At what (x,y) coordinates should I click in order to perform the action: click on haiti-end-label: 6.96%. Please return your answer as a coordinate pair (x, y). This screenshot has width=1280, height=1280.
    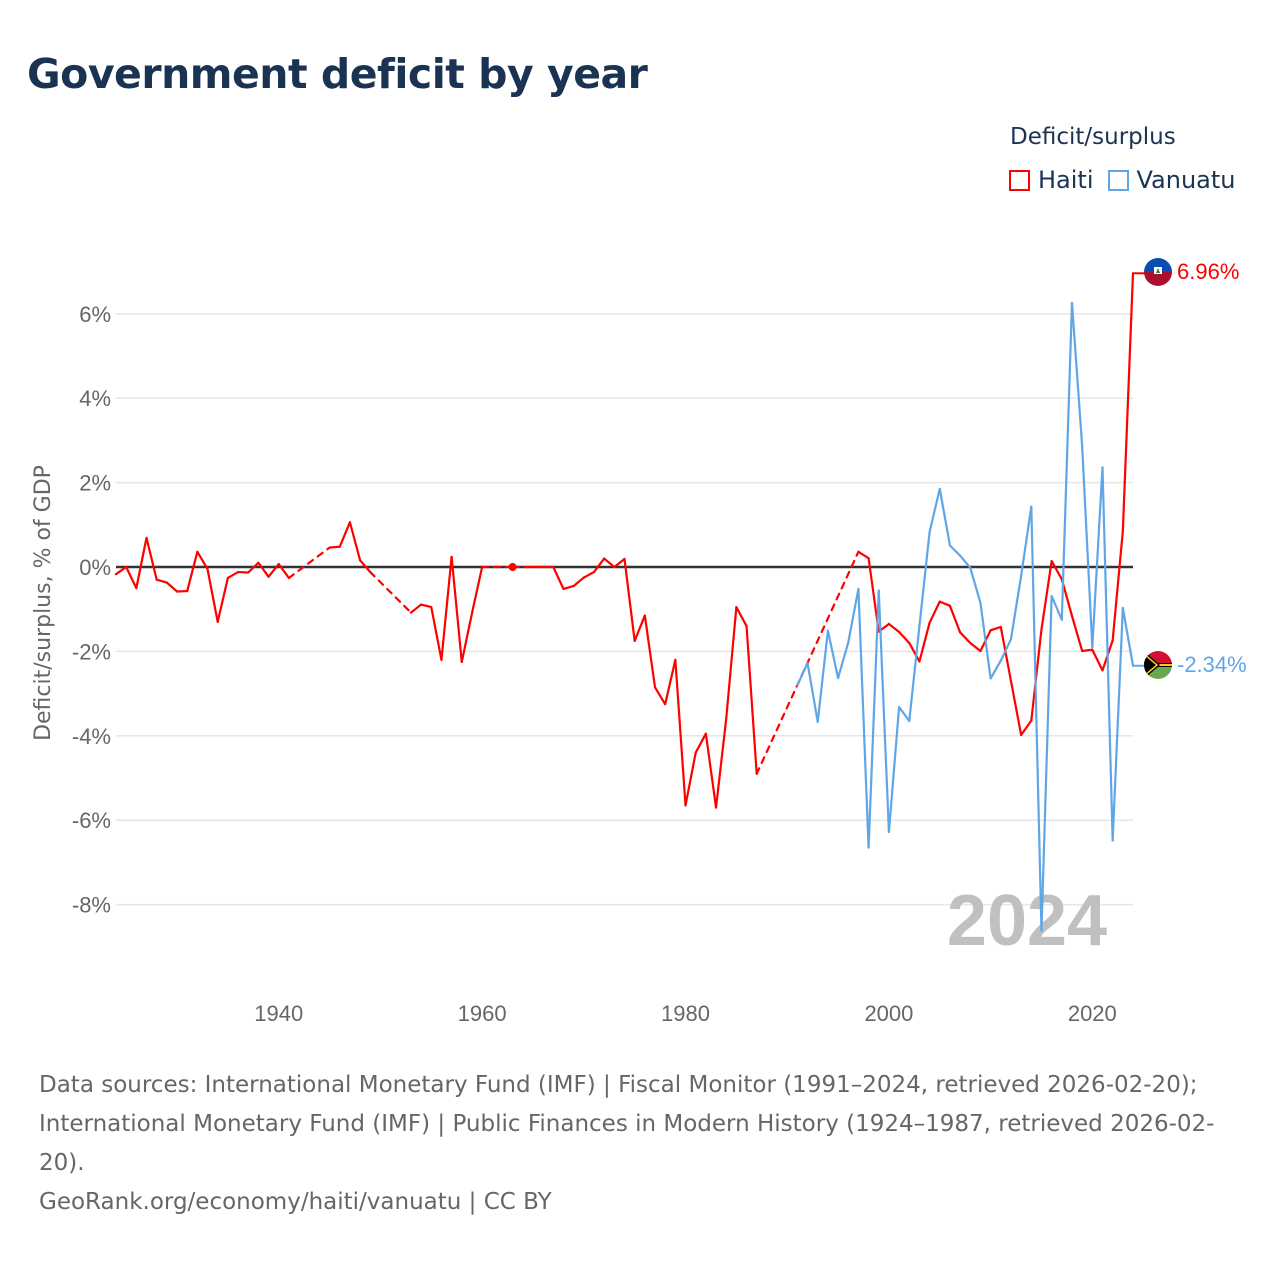
    Looking at the image, I should click on (1208, 271).